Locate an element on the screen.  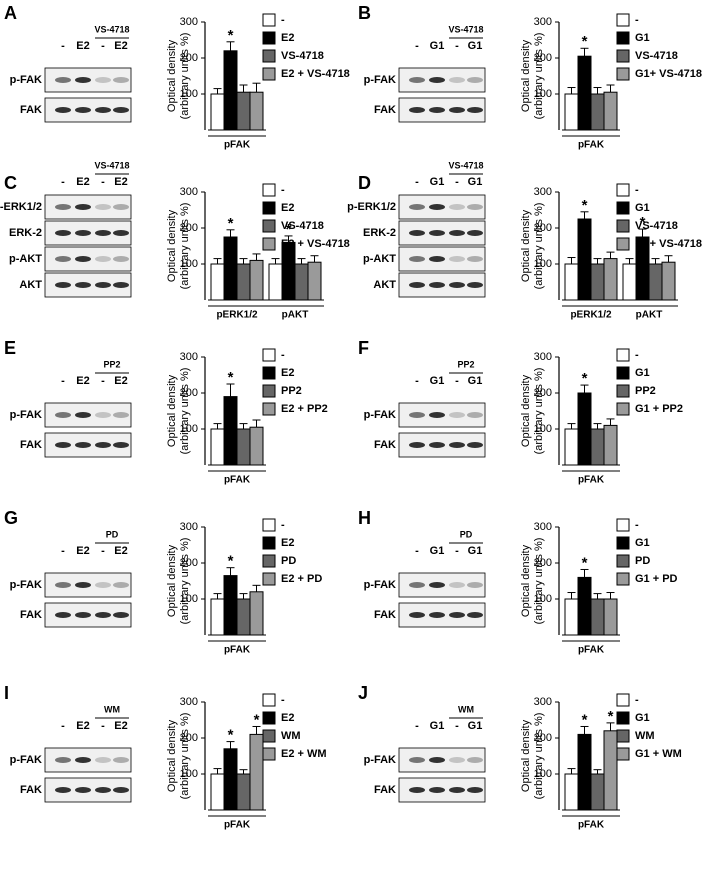
legend-label: E2 + PP2 is located at coordinates (304, 409).